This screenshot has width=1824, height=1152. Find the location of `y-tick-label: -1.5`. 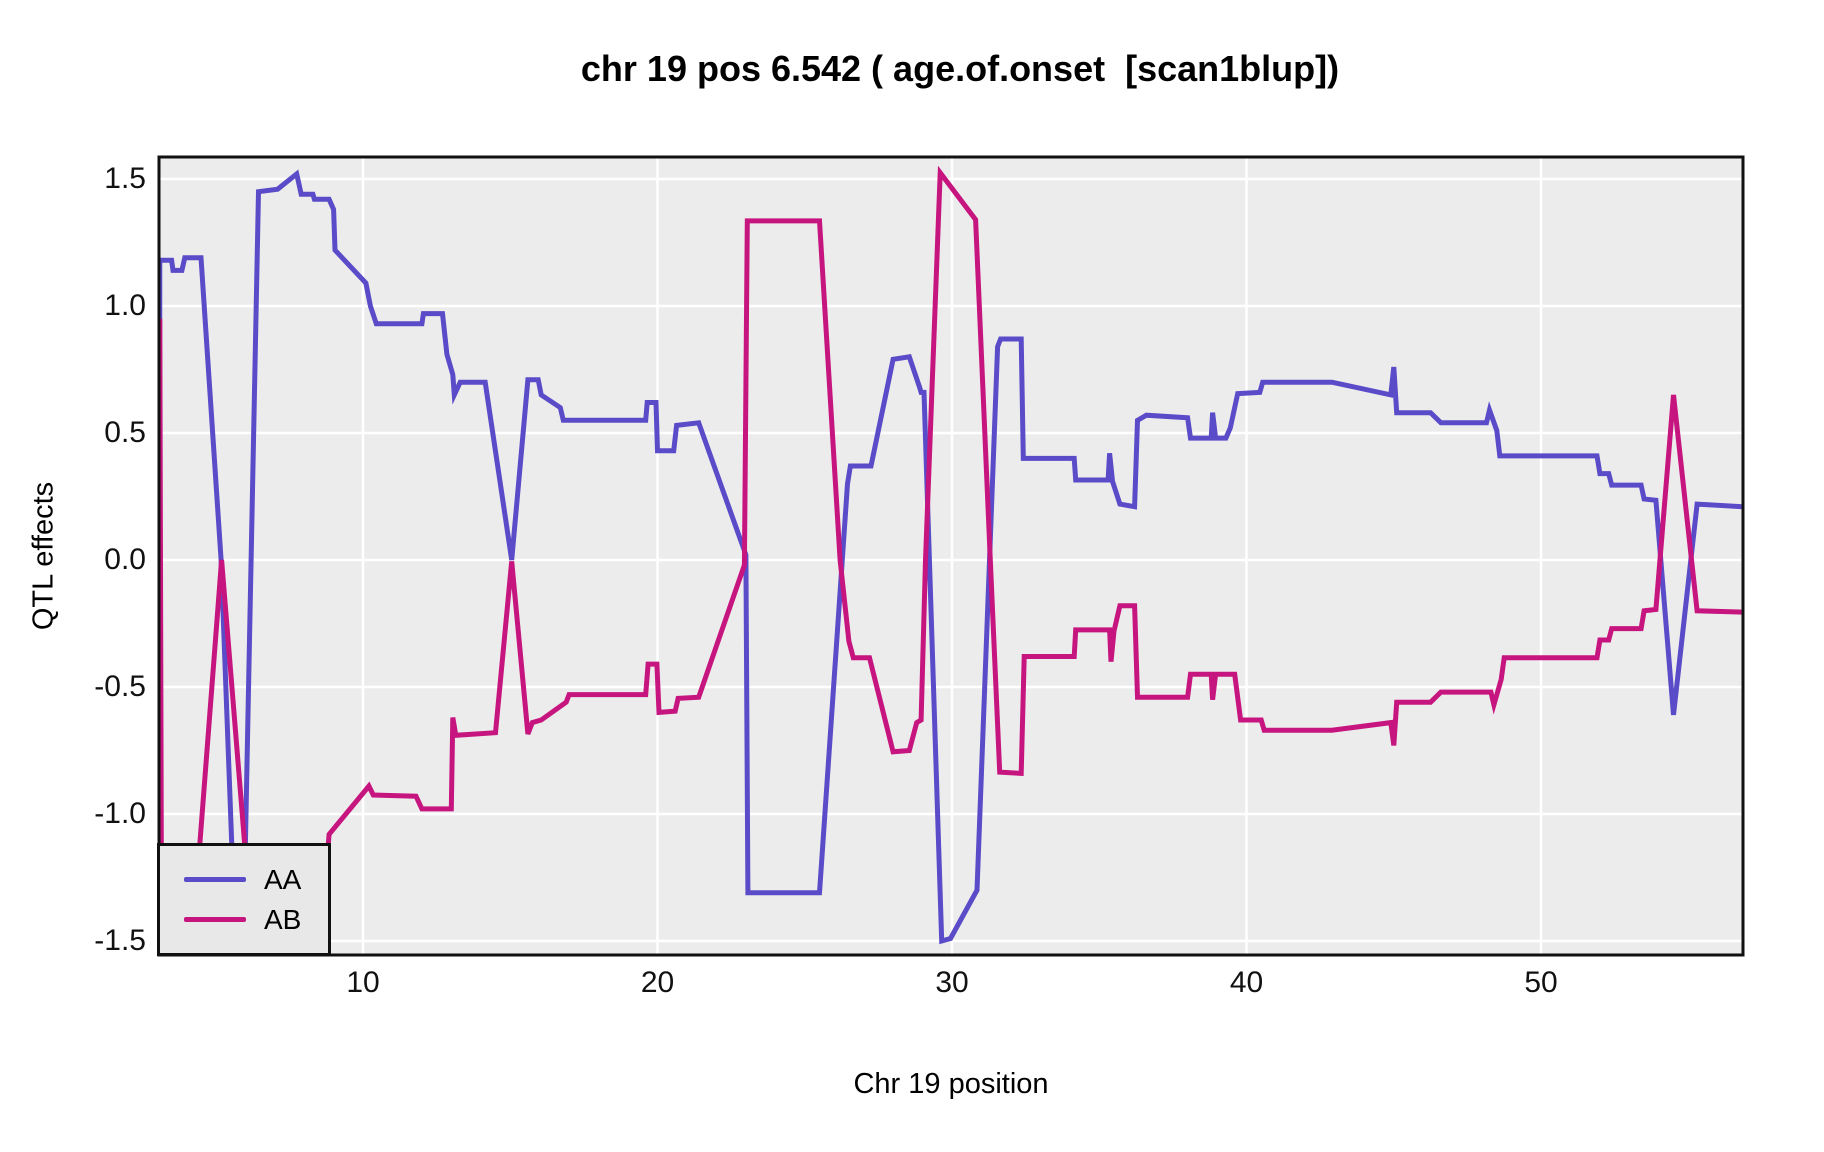

y-tick-label: -1.5 is located at coordinates (120, 940).